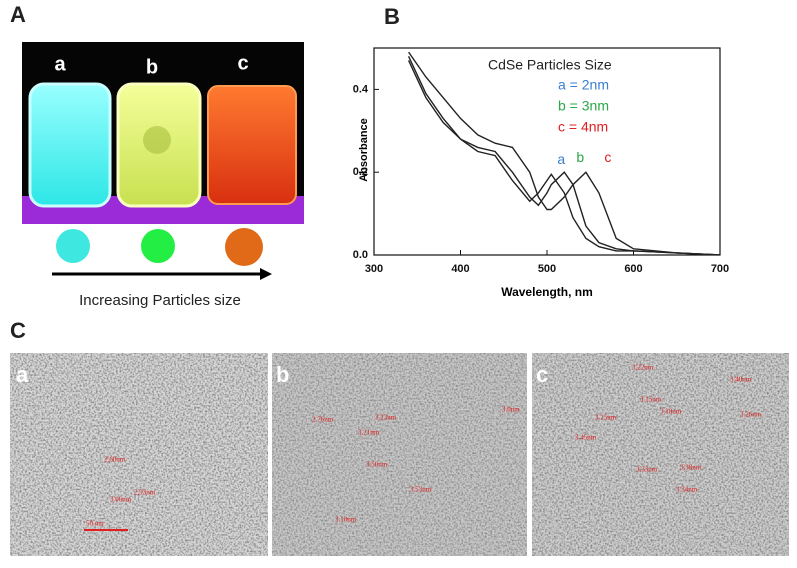  Describe the element at coordinates (323, 420) in the screenshot. I see `size-annotation: 2.76nm` at that location.